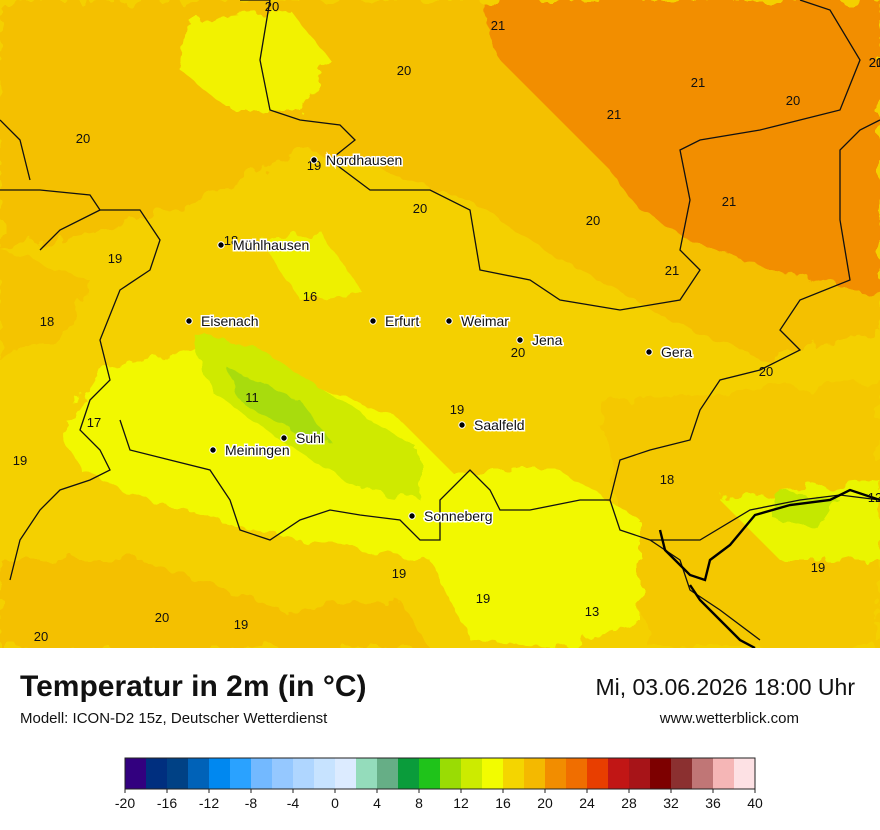  What do you see at coordinates (209, 803) in the screenshot?
I see `legend-tick-label: -12` at bounding box center [209, 803].